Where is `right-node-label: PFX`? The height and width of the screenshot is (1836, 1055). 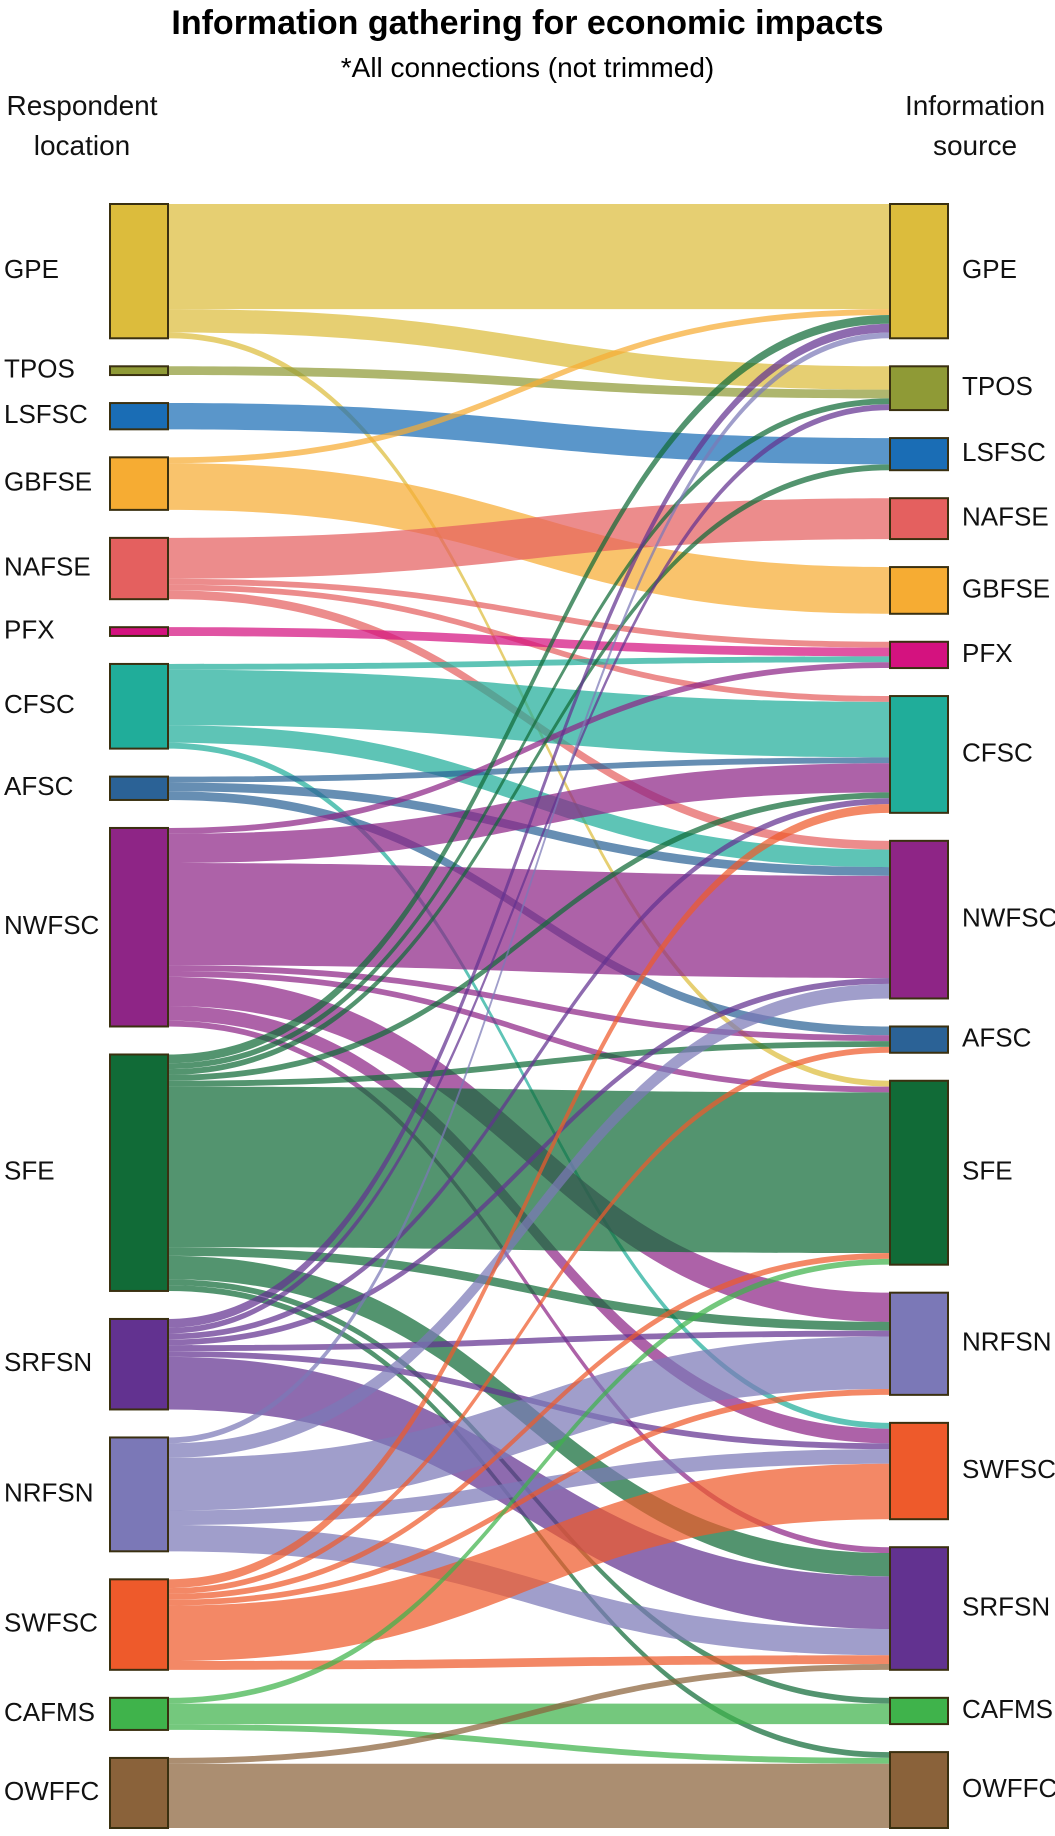 right-node-label: PFX is located at coordinates (987, 653).